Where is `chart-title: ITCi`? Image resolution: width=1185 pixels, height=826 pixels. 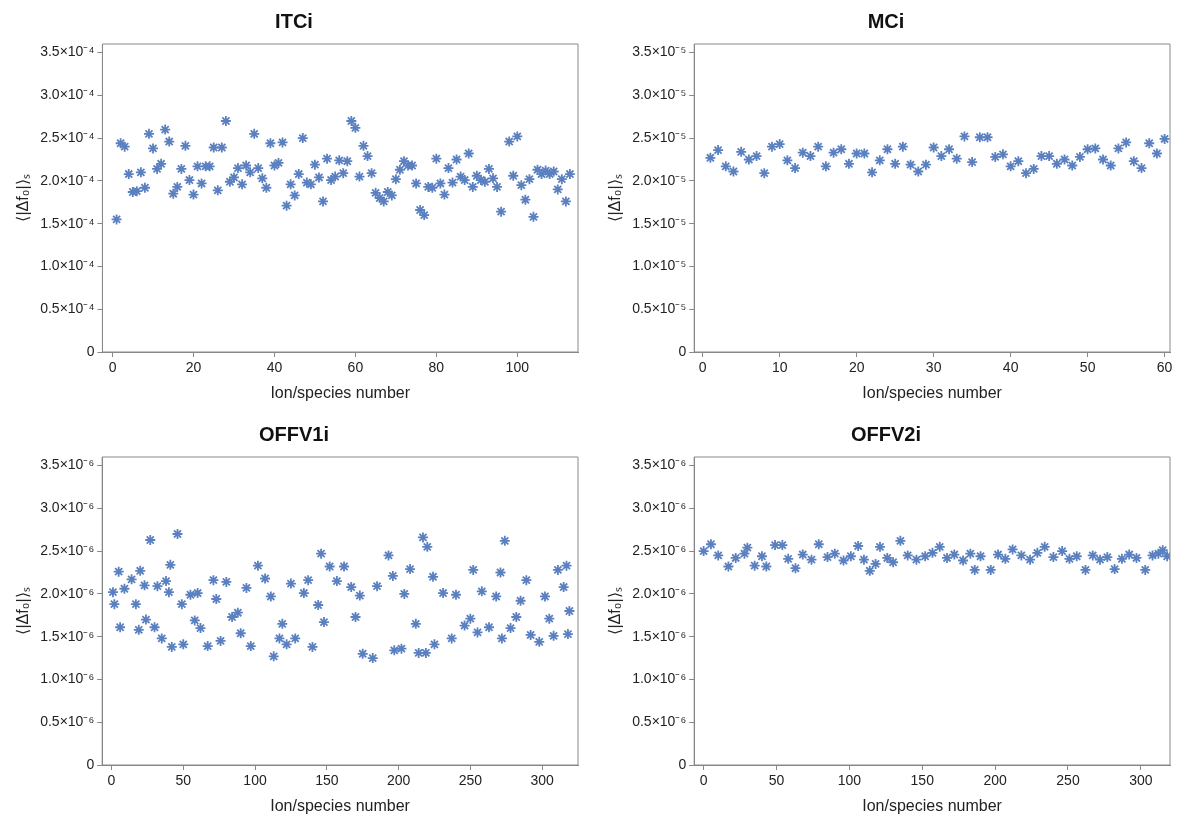 chart-title: ITCi is located at coordinates (294, 20).